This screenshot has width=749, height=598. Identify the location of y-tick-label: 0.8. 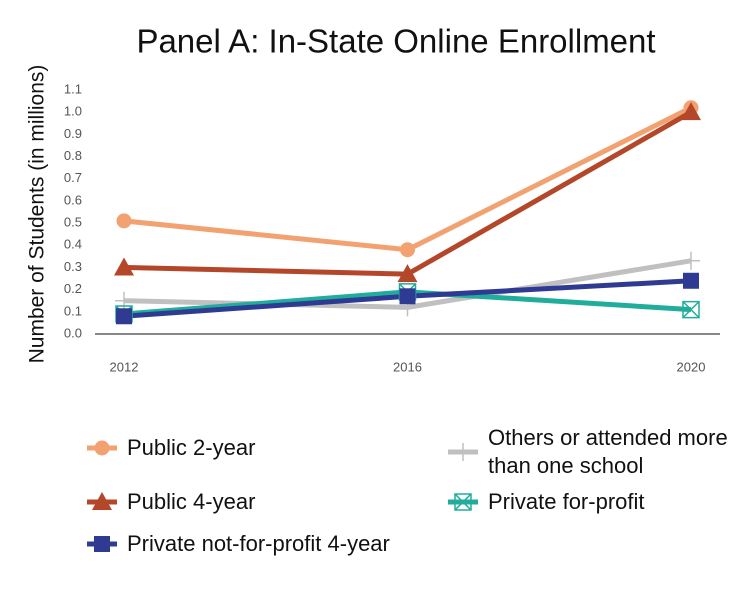
(73, 155).